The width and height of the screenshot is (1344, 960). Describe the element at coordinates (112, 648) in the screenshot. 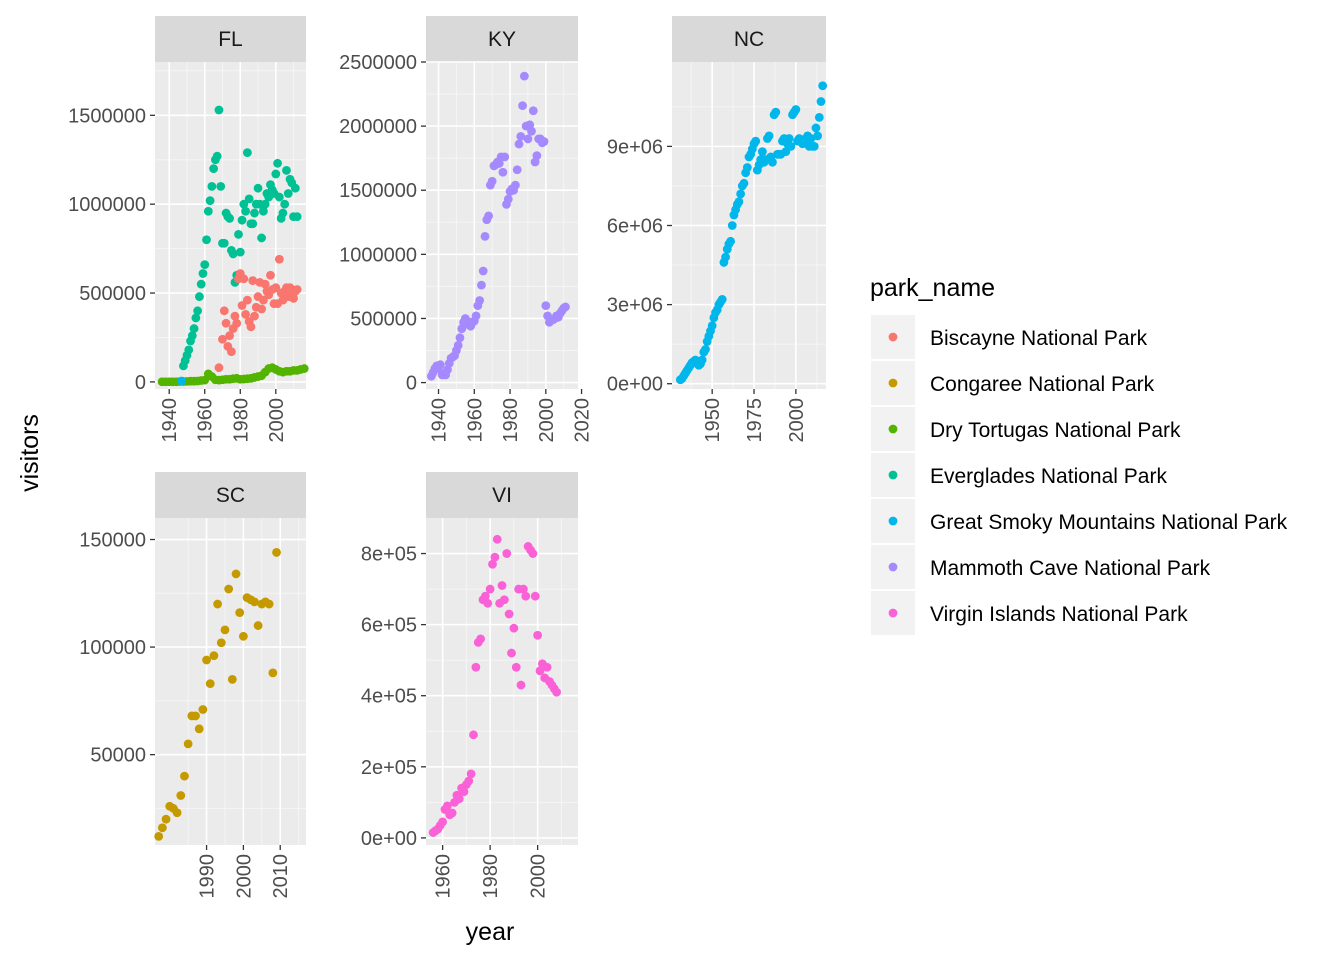

I see `y-tick-label: 100000` at that location.